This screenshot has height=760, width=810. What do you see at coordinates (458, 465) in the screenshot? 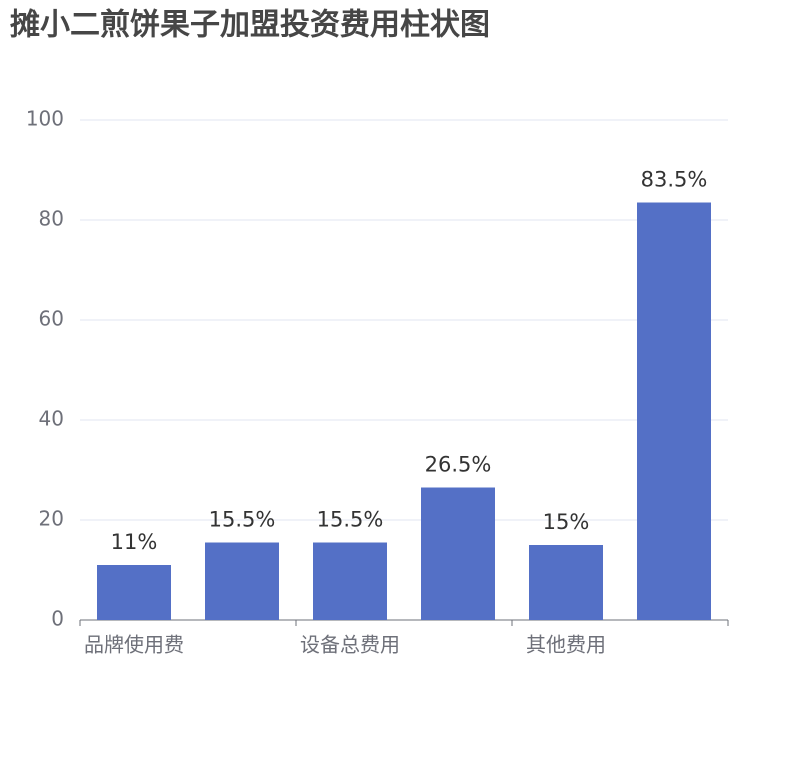
I see `value-label: 26.5%` at bounding box center [458, 465].